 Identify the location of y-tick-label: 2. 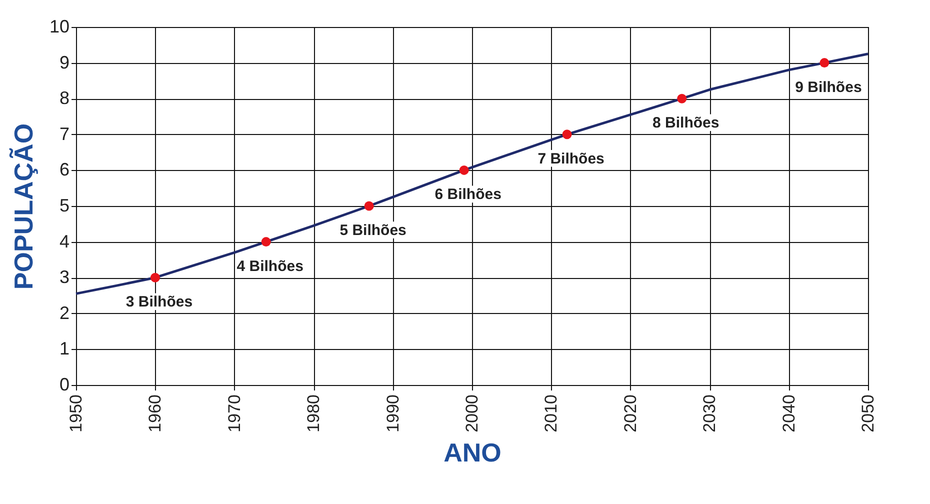
(64, 312).